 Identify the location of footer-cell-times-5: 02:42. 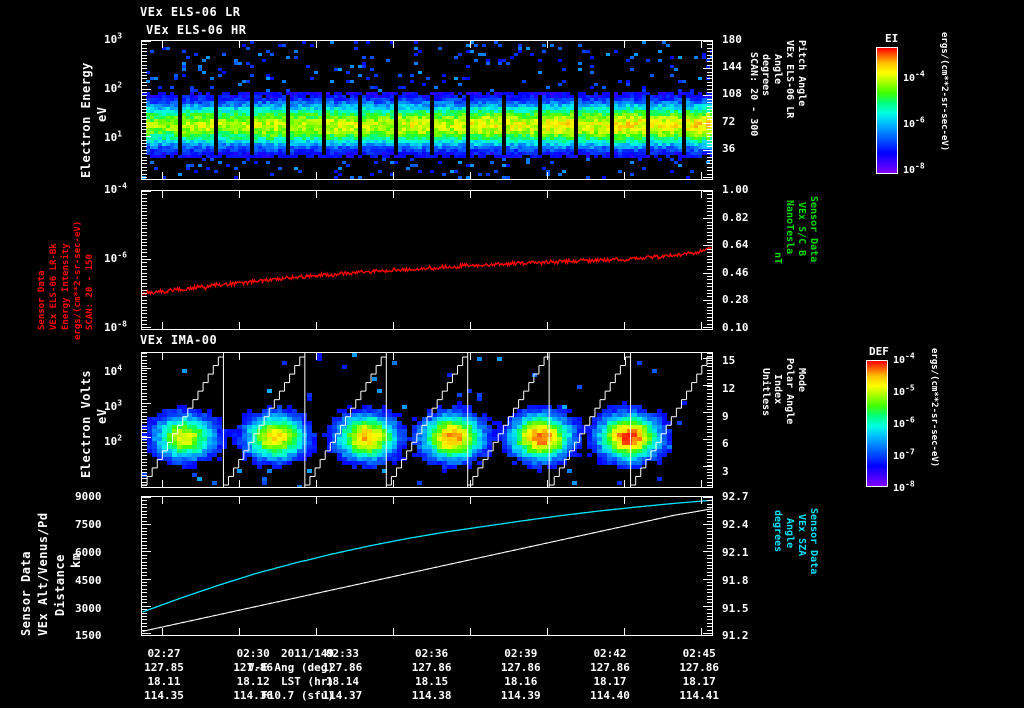
(610, 653).